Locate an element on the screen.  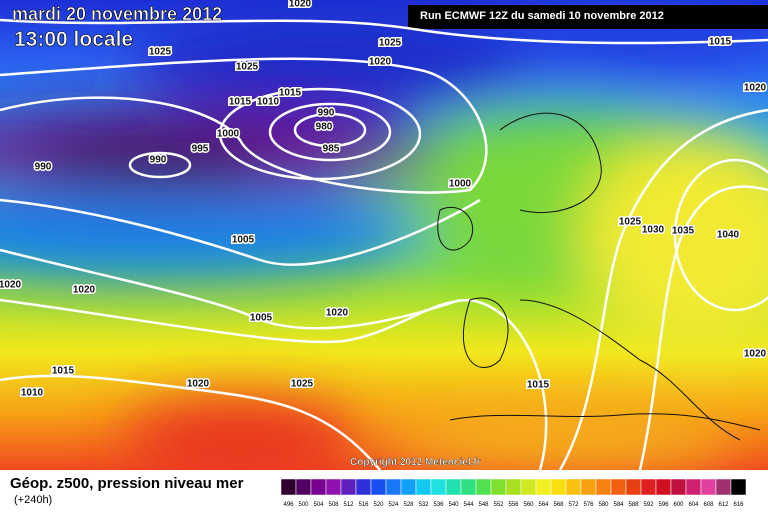
scale-label: 596 is located at coordinates (663, 505).